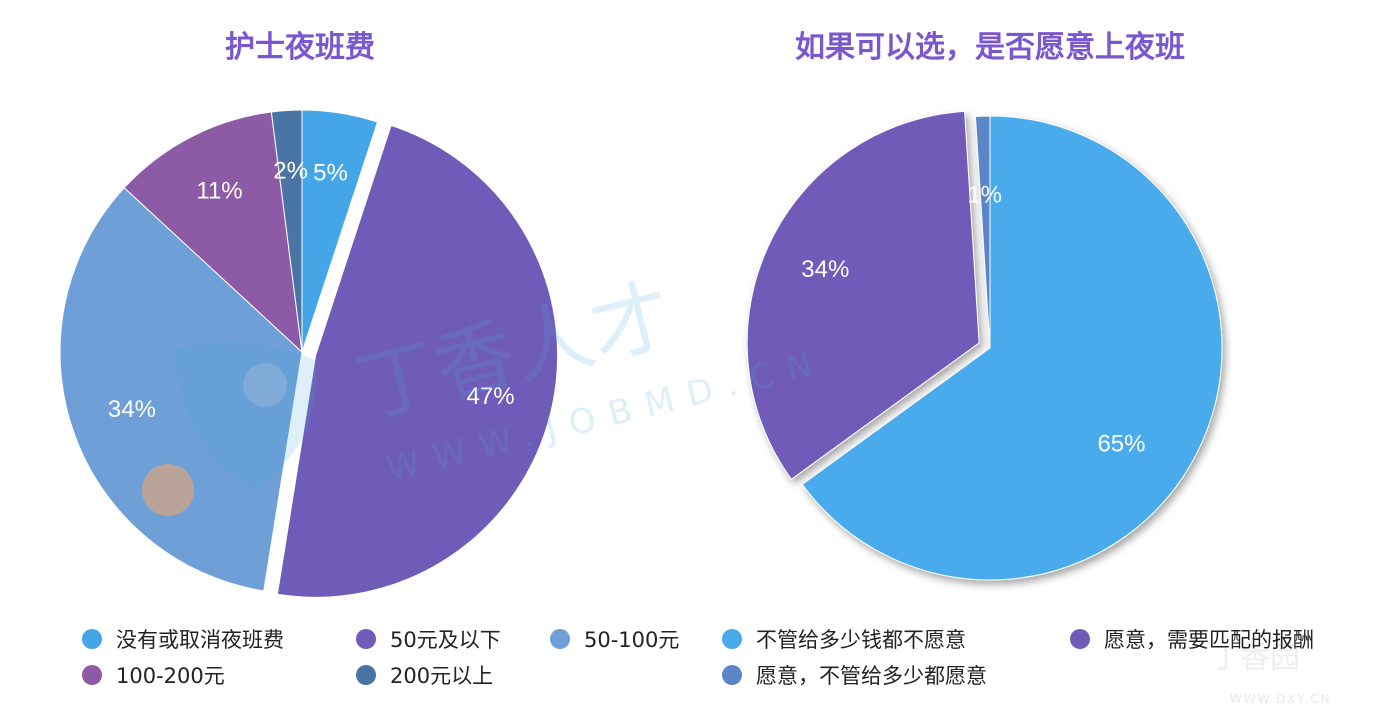 The width and height of the screenshot is (1388, 726). I want to click on legend-label: 50元及以下, so click(445, 640).